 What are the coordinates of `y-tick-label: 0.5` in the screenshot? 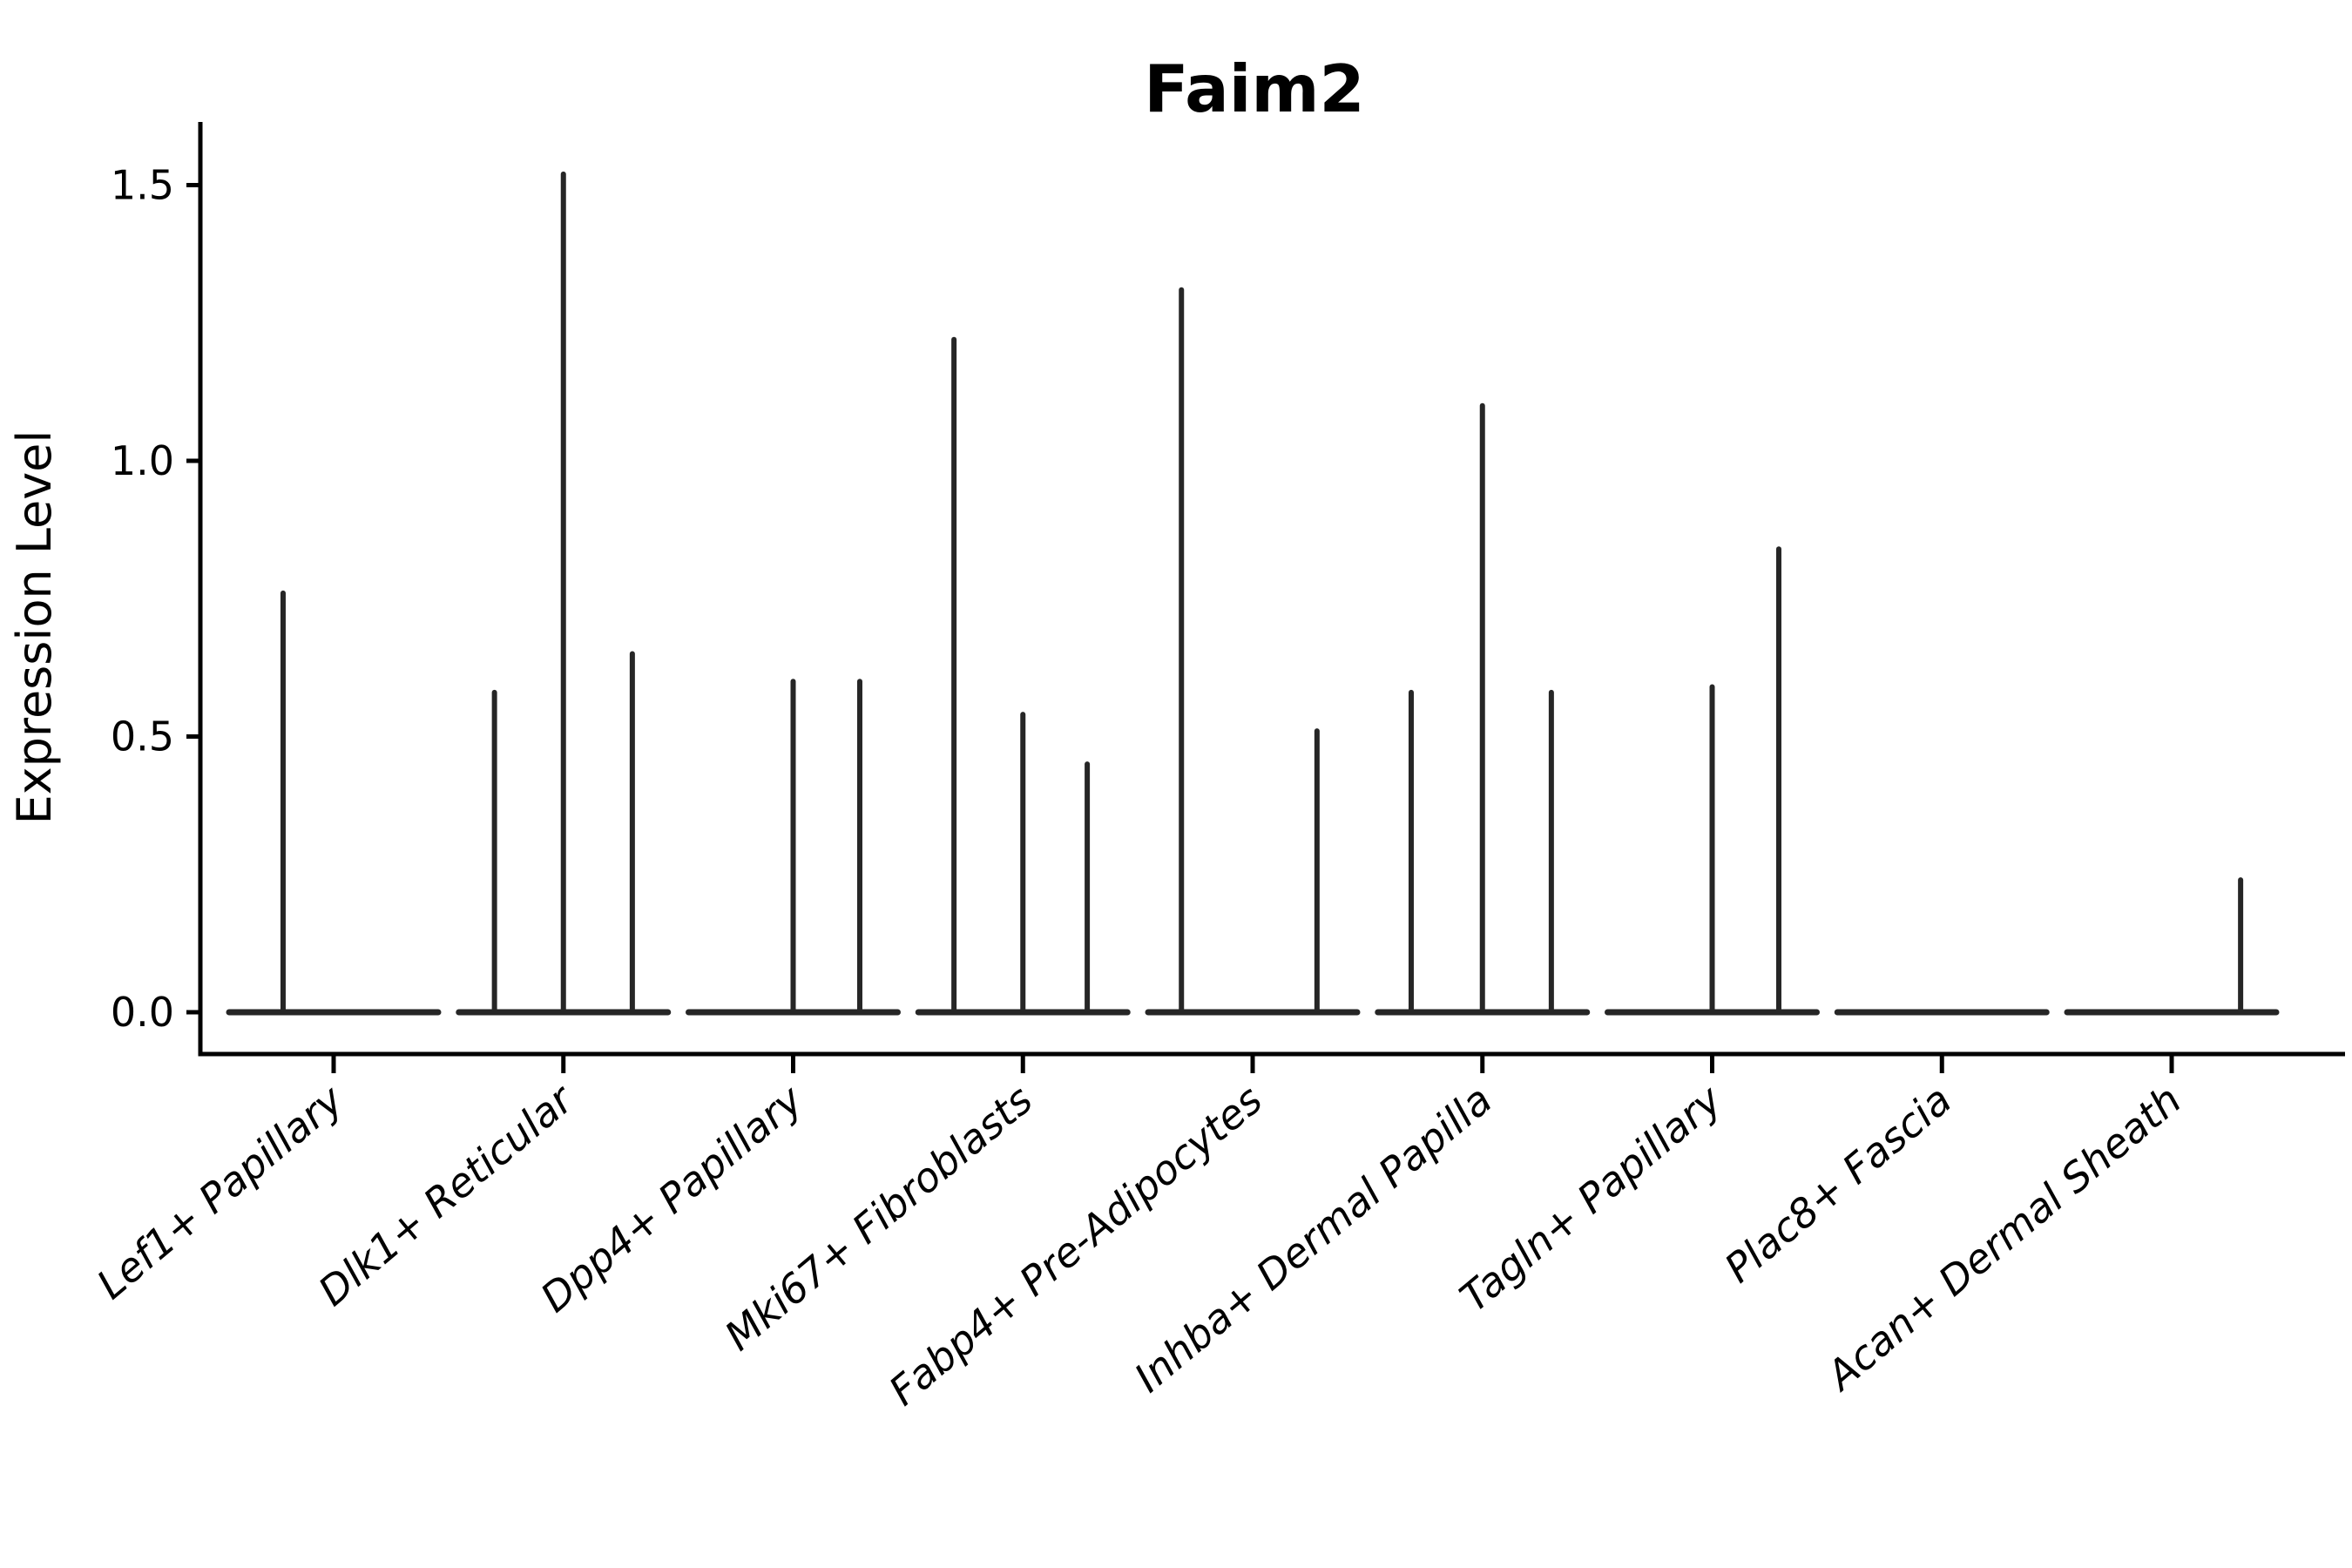 It's located at (142, 736).